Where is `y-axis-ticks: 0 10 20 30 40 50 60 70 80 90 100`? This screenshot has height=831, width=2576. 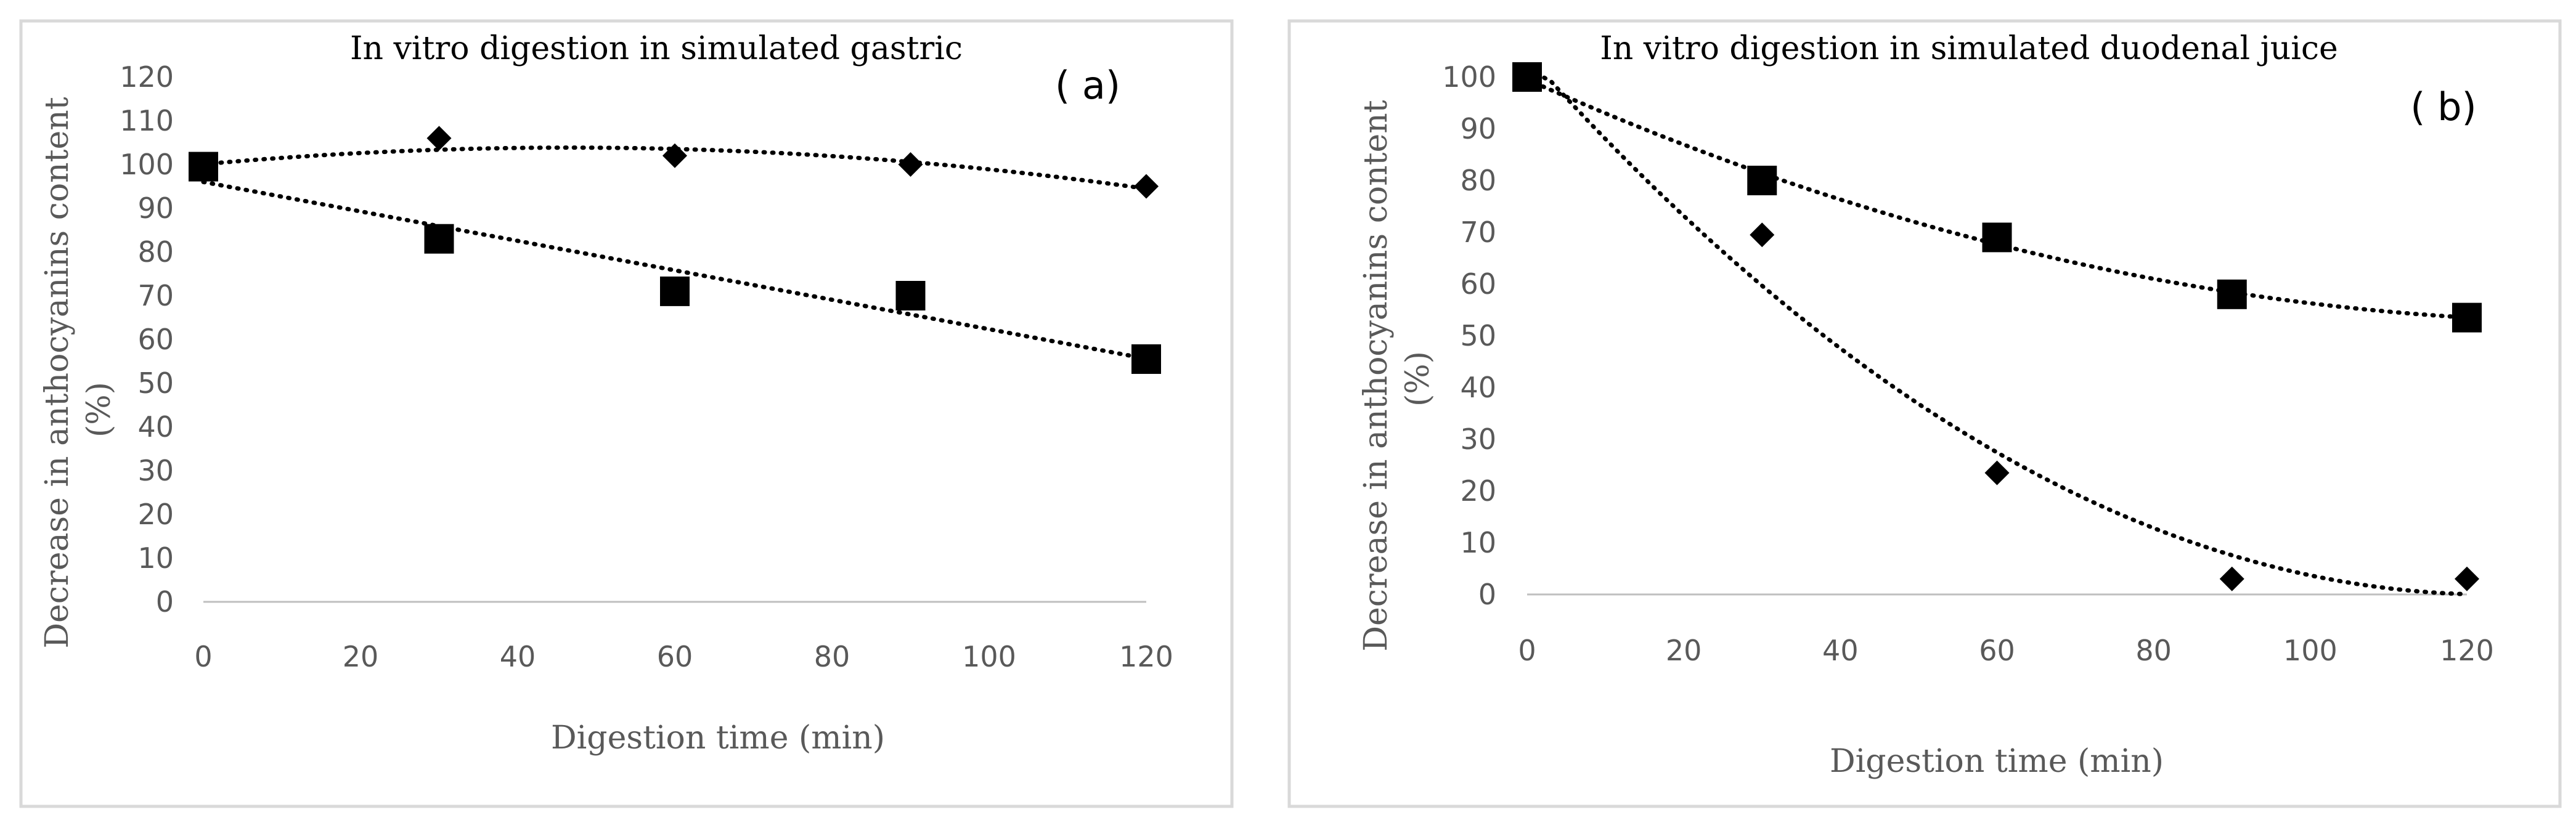
y-axis-ticks: 0 10 20 30 40 50 60 70 80 90 100 is located at coordinates (1469, 335).